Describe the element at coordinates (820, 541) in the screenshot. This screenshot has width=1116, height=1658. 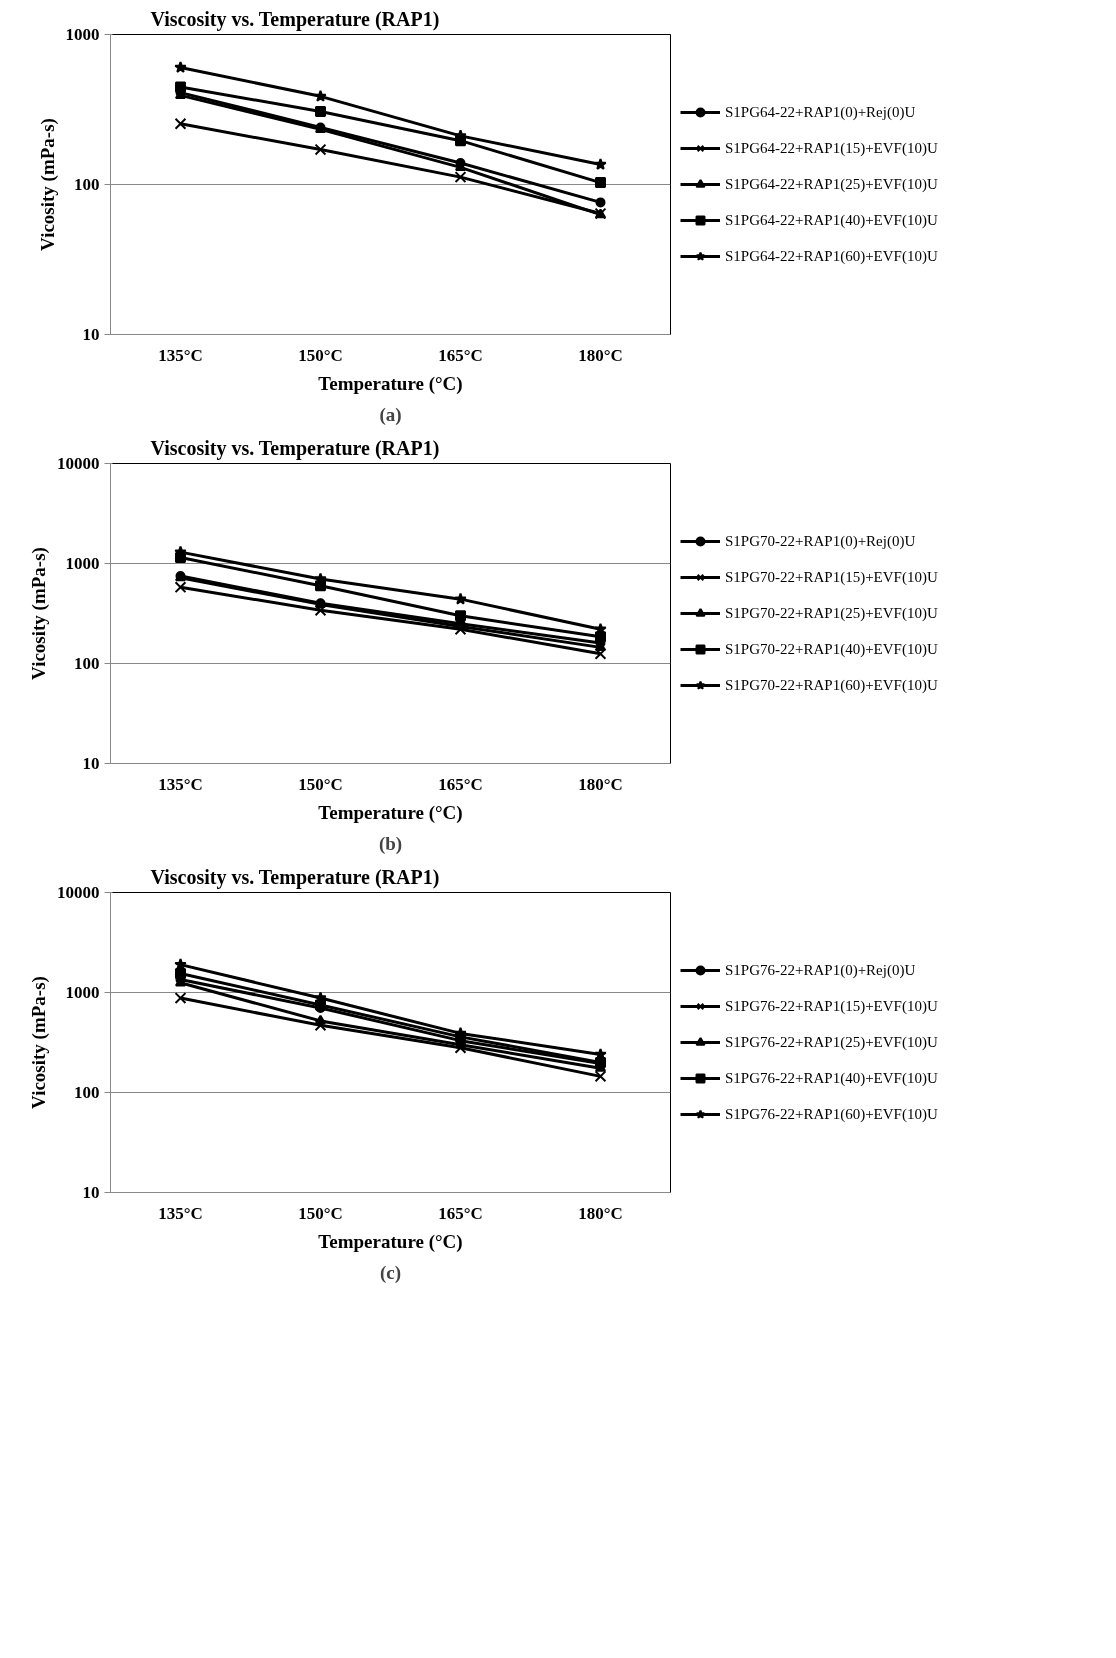
I see `legend-label: S1PG70-22+RAP1(0)+Rej(0)U` at that location.